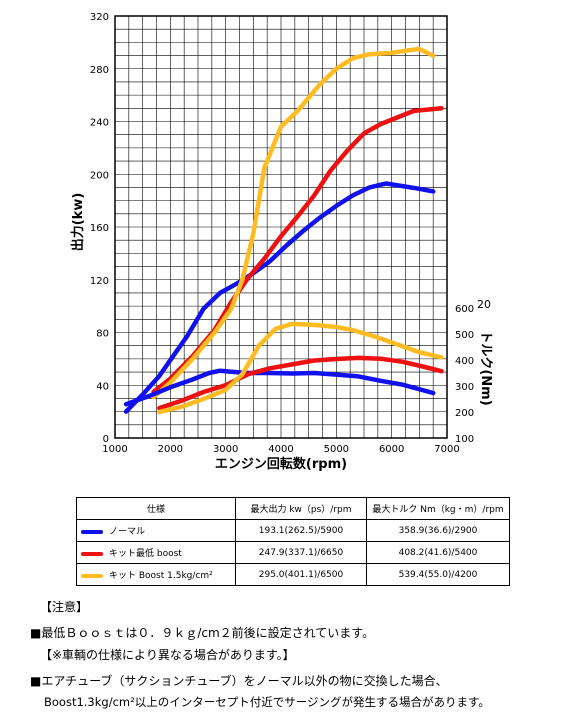 Image resolution: width=580 pixels, height=720 pixels. I want to click on x-tick-label: 2000, so click(170, 449).